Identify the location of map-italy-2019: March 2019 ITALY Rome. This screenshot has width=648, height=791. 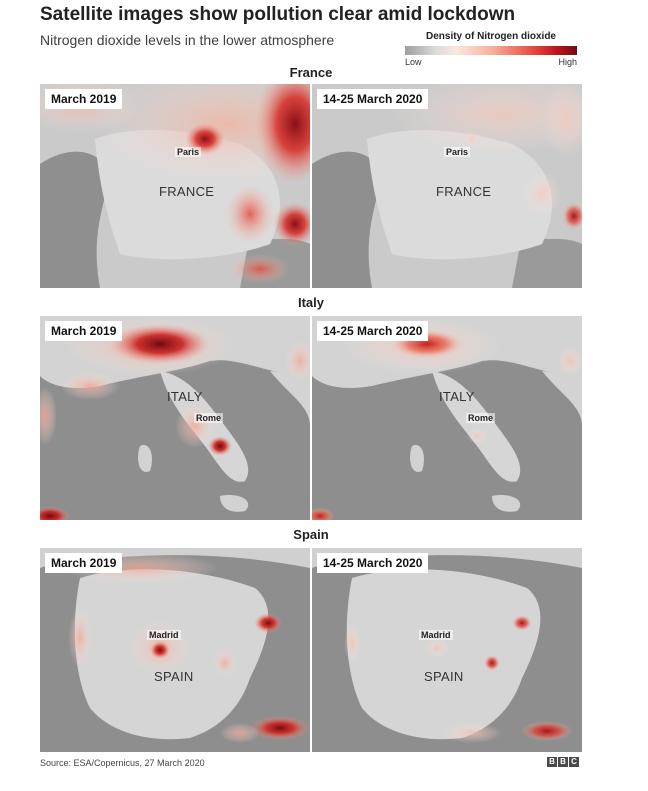
(175, 418).